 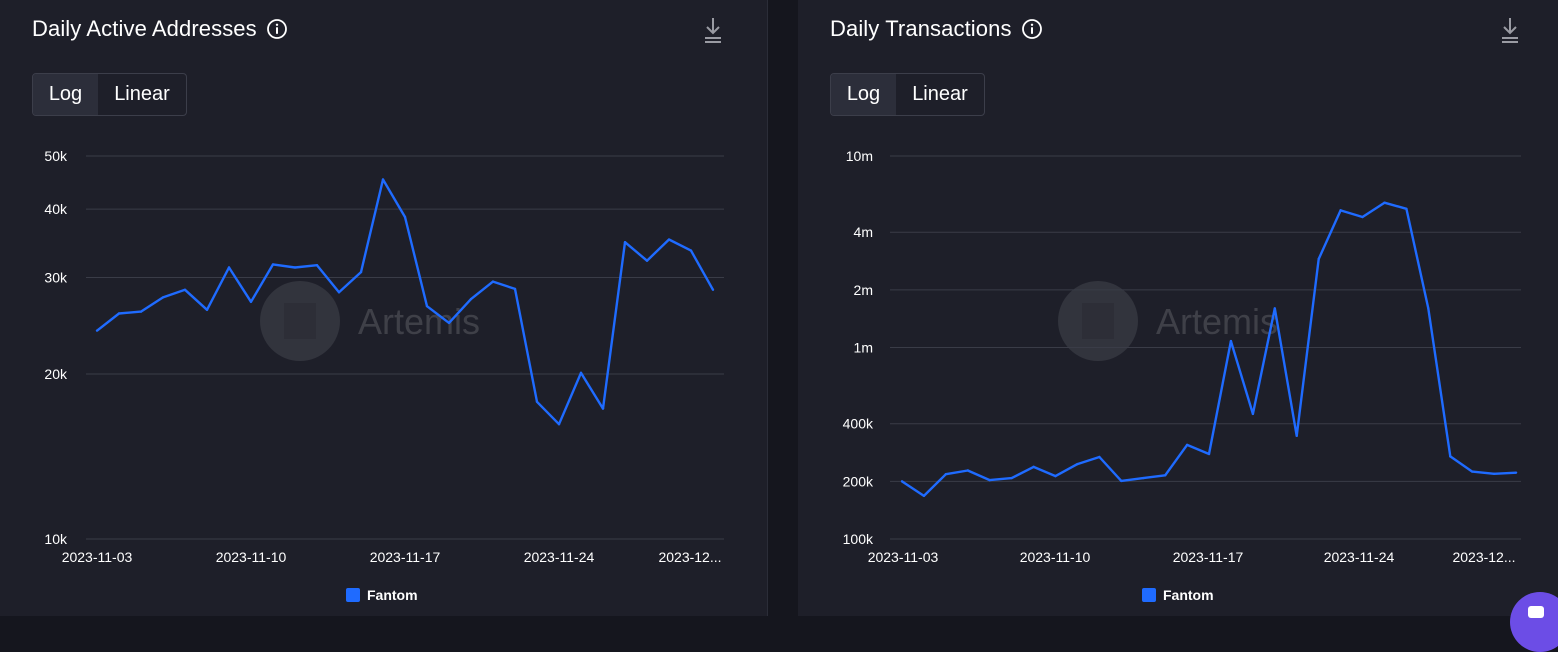 What do you see at coordinates (1534, 622) in the screenshot?
I see `chat-widget-button` at bounding box center [1534, 622].